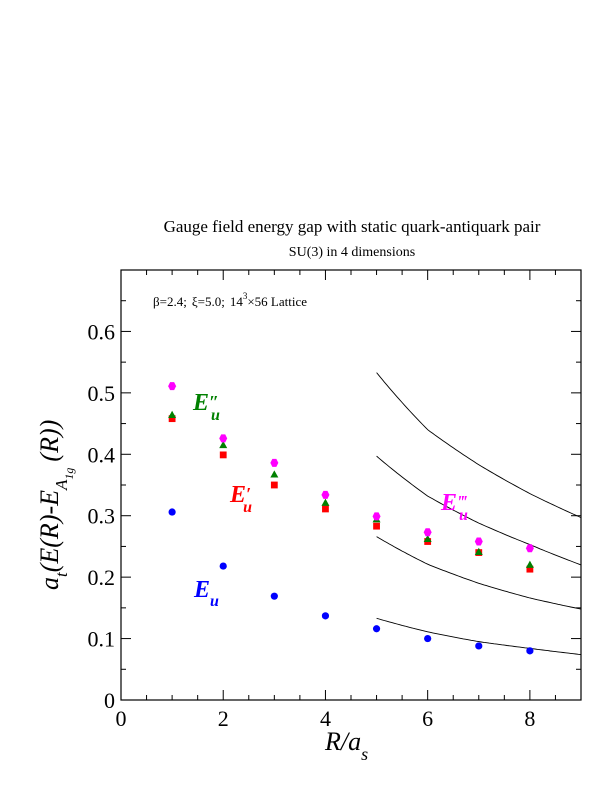 The width and height of the screenshot is (612, 792). I want to click on x-tick-label: 2, so click(223, 718).